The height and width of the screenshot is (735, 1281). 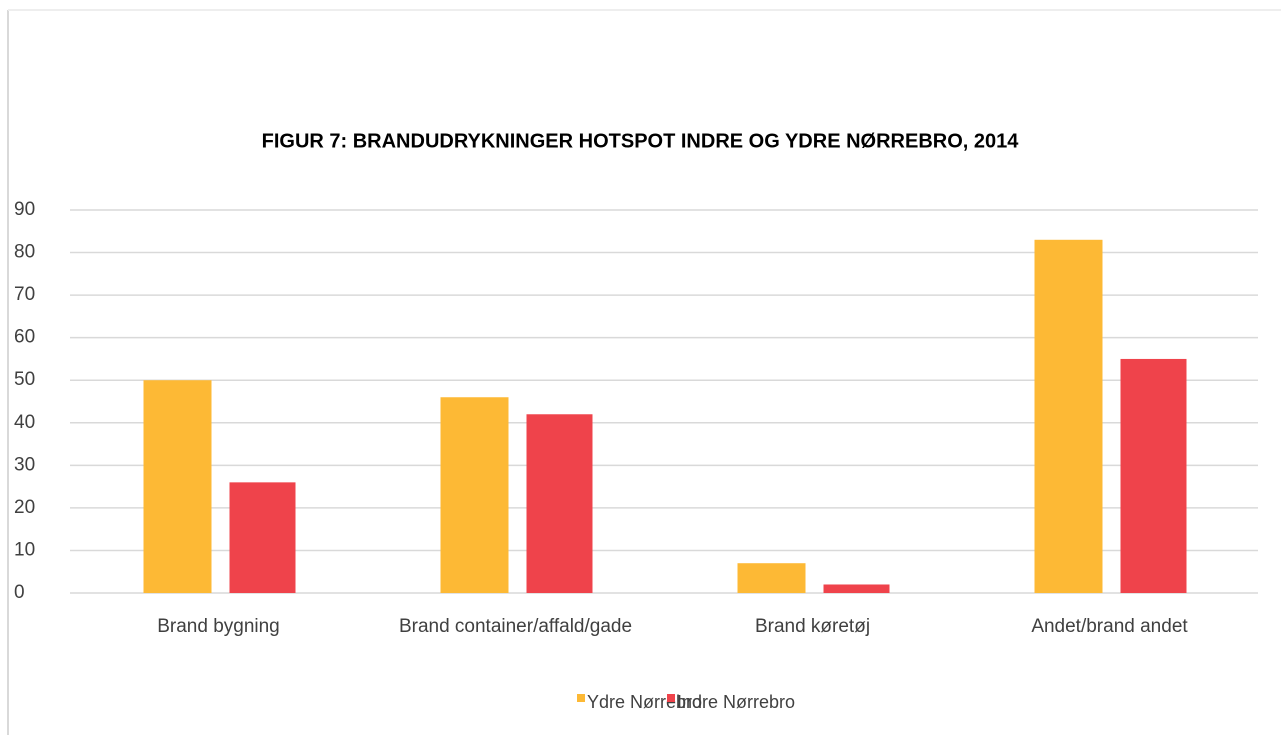 I want to click on y-tick-label: 10, so click(x=24, y=549).